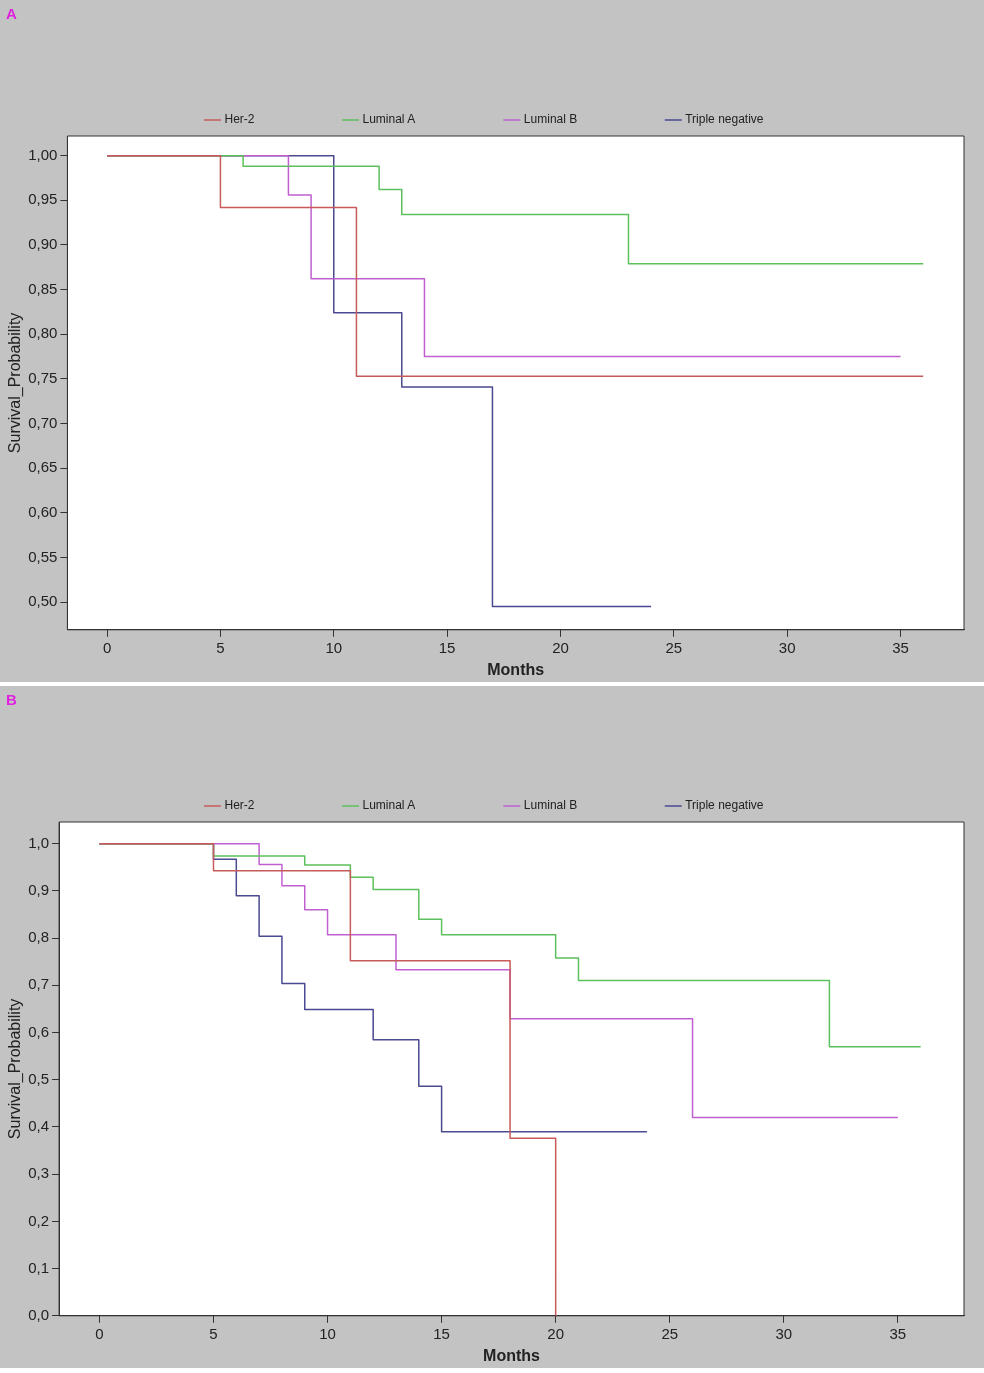  Describe the element at coordinates (39, 1267) in the screenshot. I see `y-tick-label: 0,1` at that location.